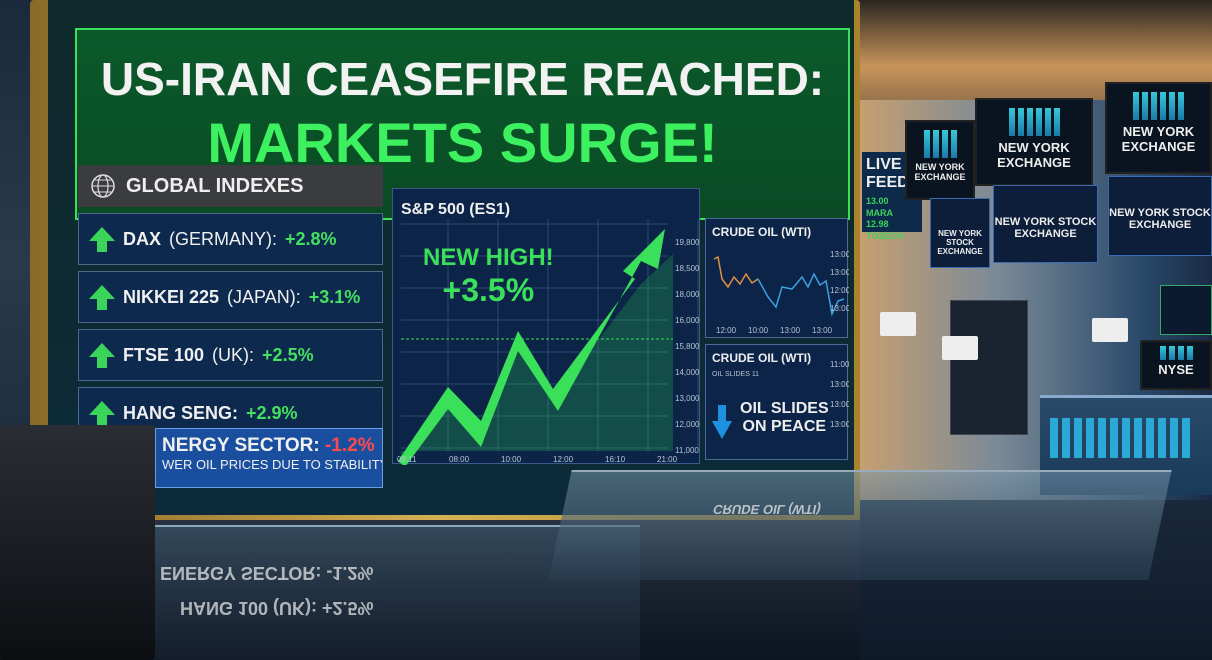 This screenshot has width=1212, height=660. What do you see at coordinates (349, 445) in the screenshot?
I see `energy-change: -1.2%` at bounding box center [349, 445].